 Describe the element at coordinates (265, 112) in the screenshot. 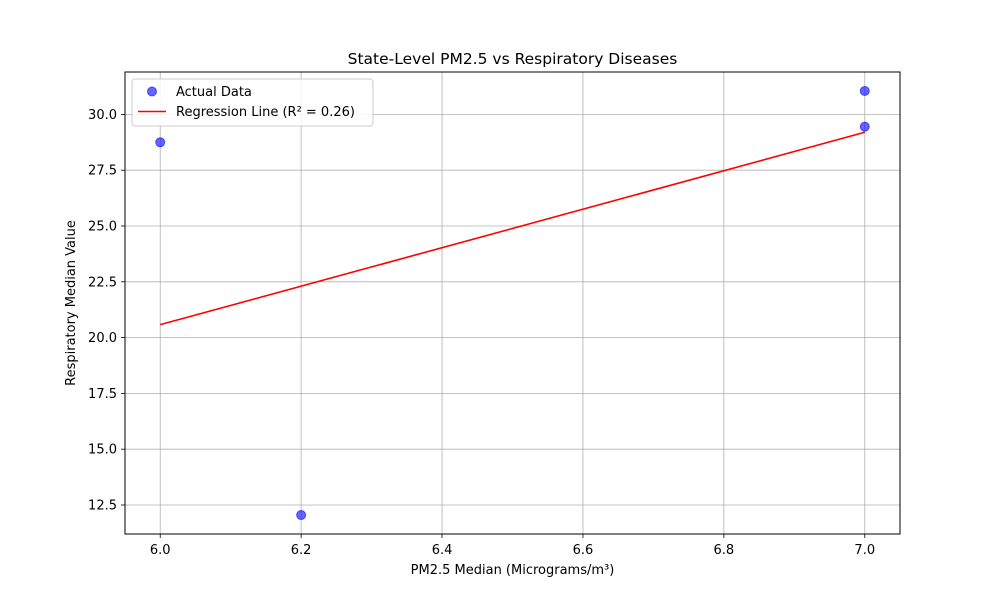

I see `legend-label-regression-line: Regression Line (R² = 0.26)` at that location.